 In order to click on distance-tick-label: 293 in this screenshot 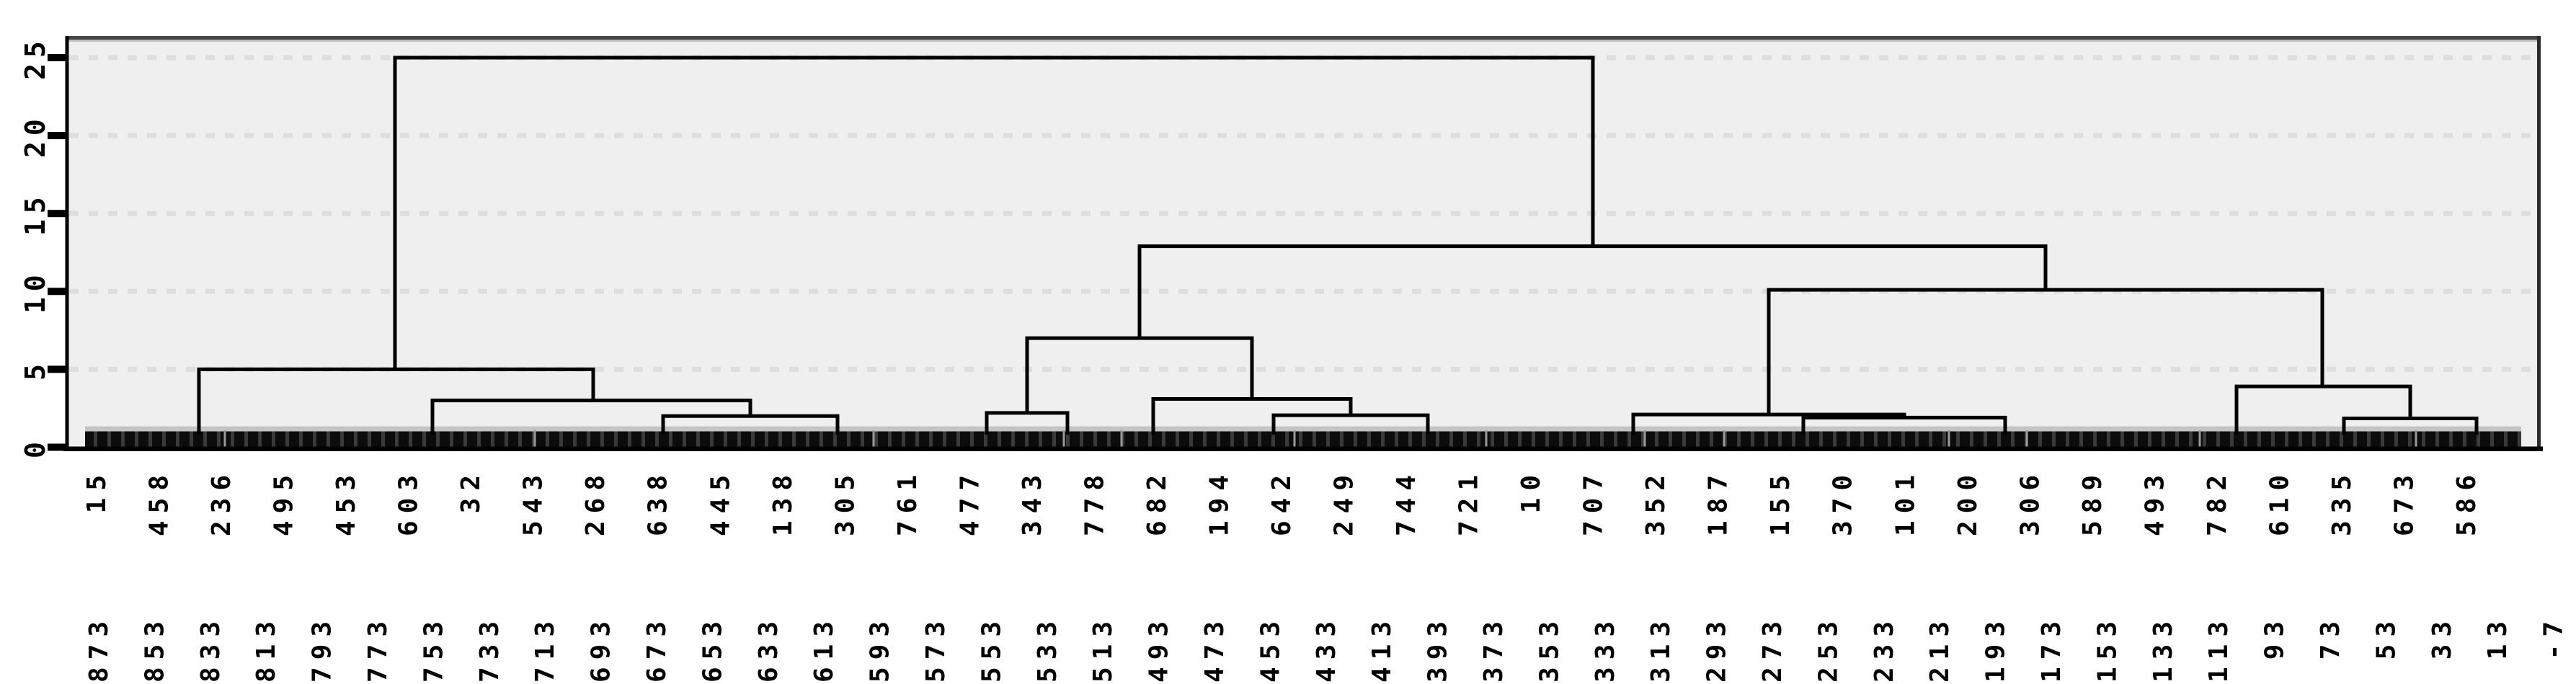, I will do `click(1717, 648)`.